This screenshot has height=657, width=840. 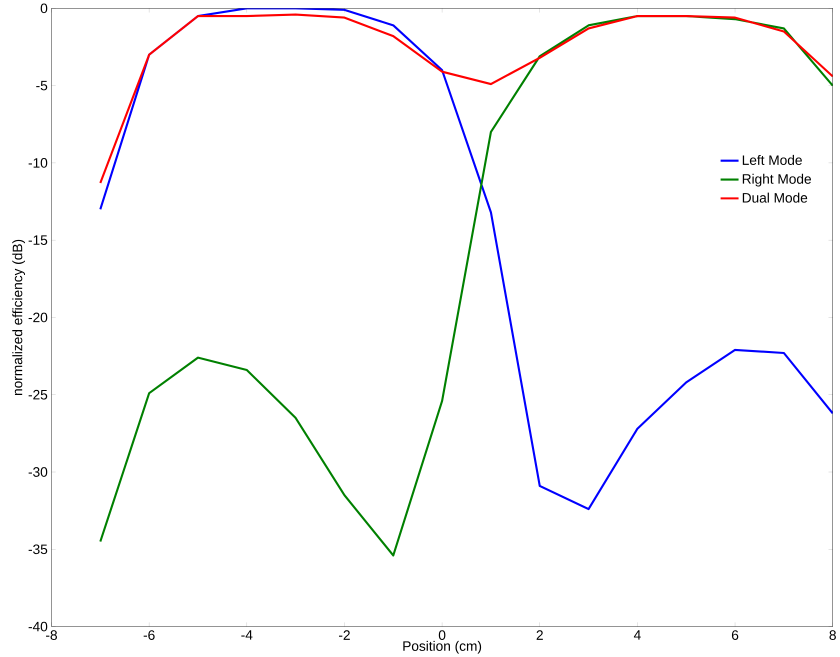 I want to click on x-axis-title: Position (cm), so click(x=442, y=647).